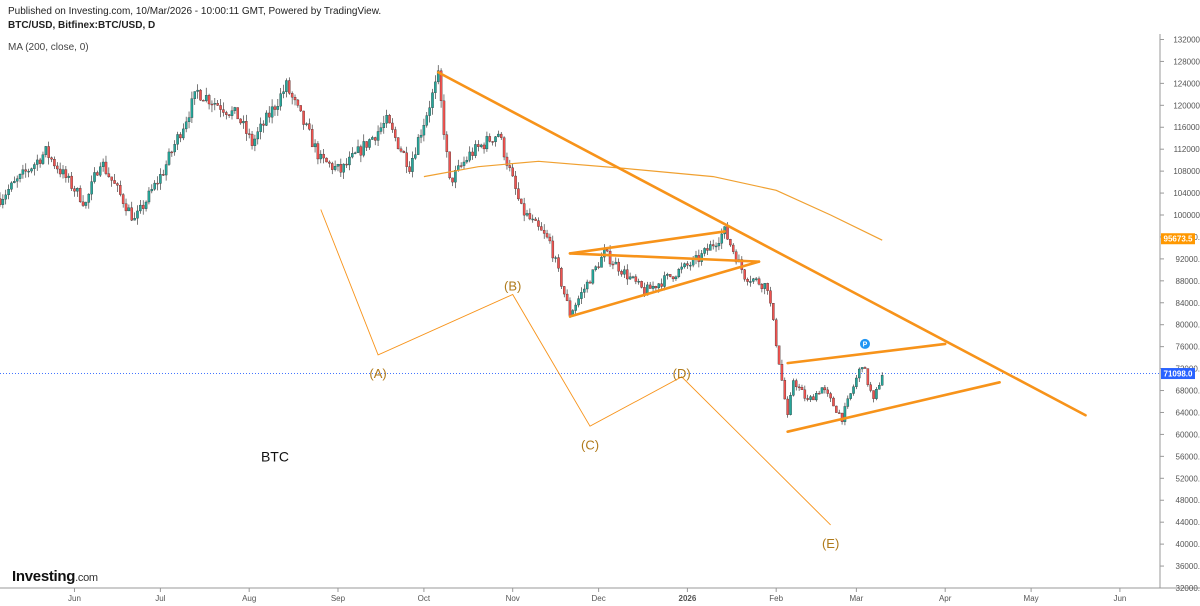 This screenshot has height=606, width=1200. Describe the element at coordinates (1186, 193) in the screenshot. I see `price-tick-label: 104000.0` at that location.